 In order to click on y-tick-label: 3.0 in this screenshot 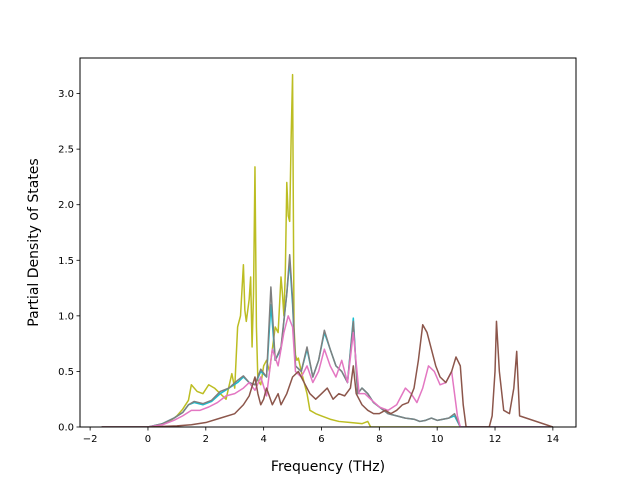, I will do `click(66, 94)`.